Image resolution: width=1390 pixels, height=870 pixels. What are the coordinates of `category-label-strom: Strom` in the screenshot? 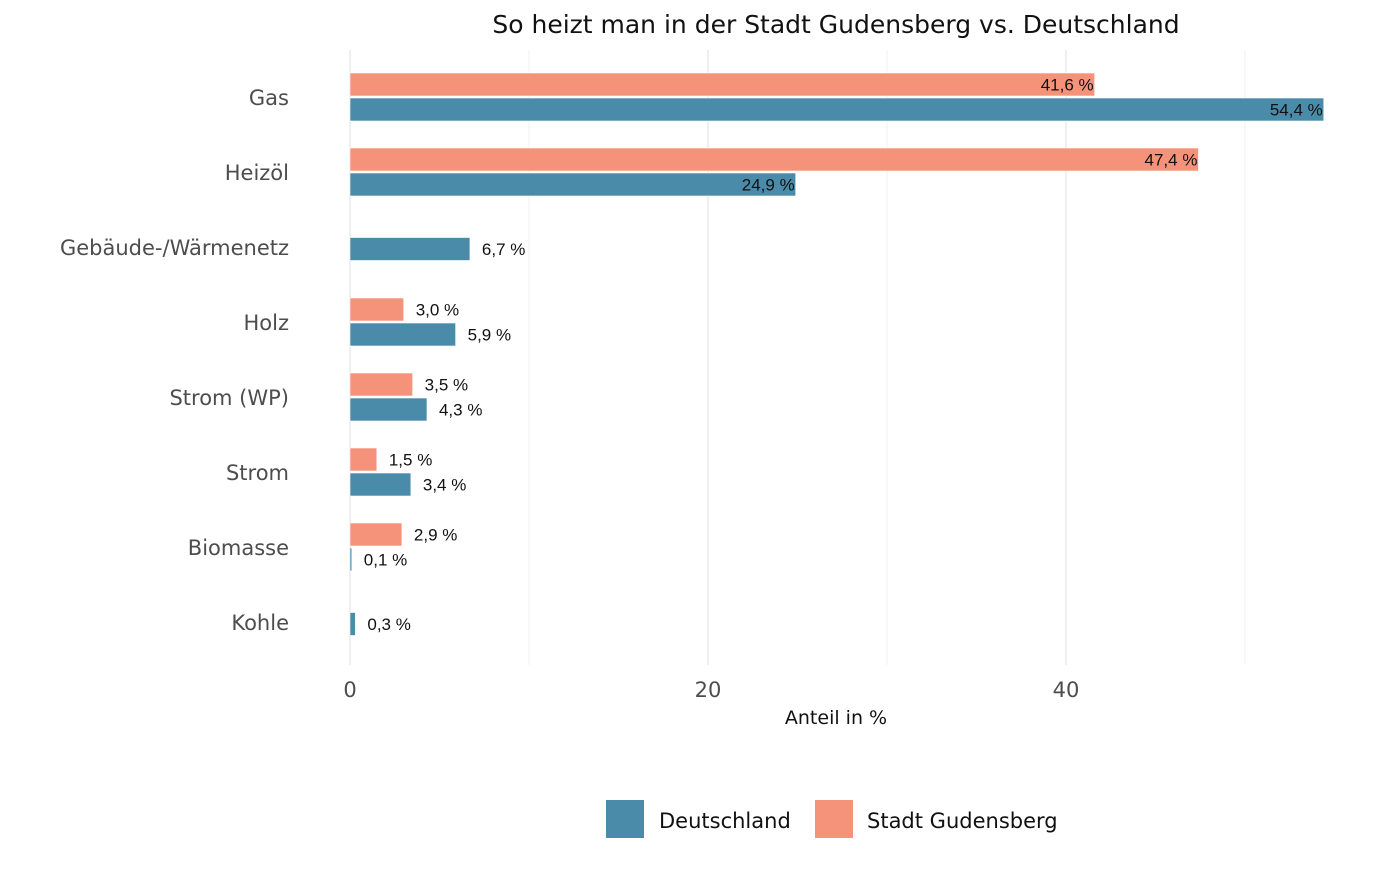 It's located at (257, 473).